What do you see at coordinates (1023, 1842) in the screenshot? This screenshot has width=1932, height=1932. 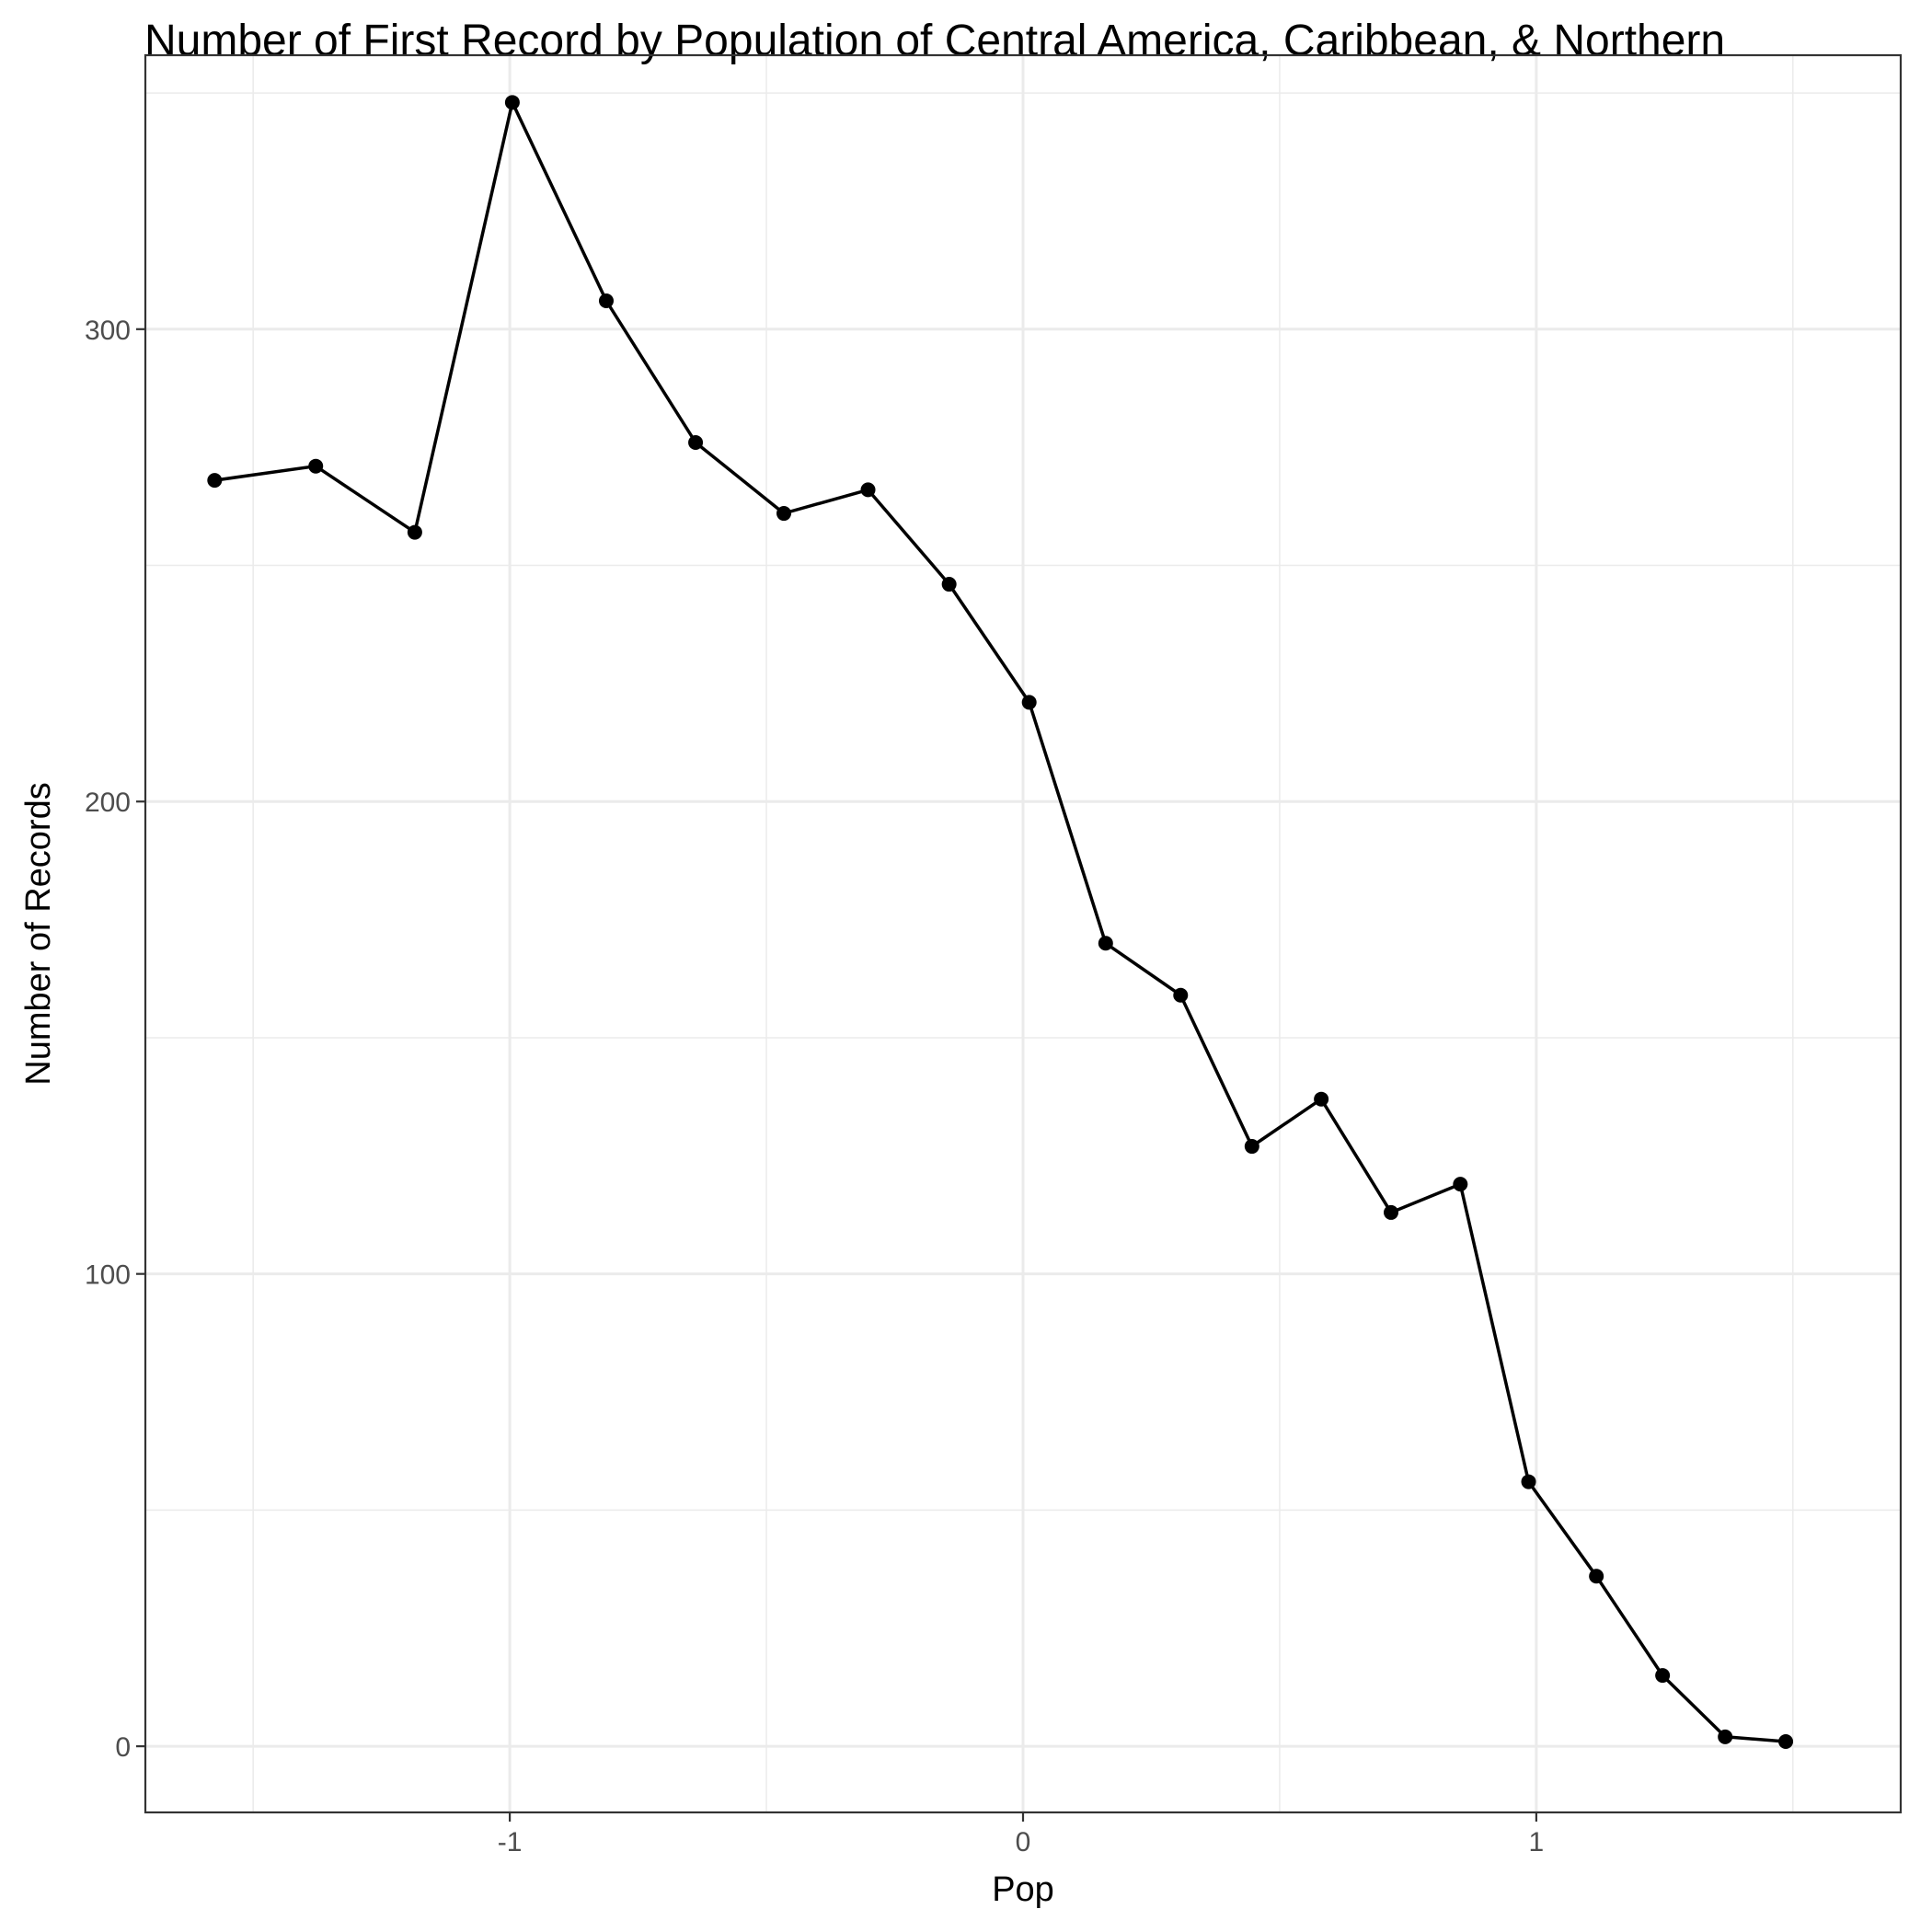 I see `x-tick-label: 0` at bounding box center [1023, 1842].